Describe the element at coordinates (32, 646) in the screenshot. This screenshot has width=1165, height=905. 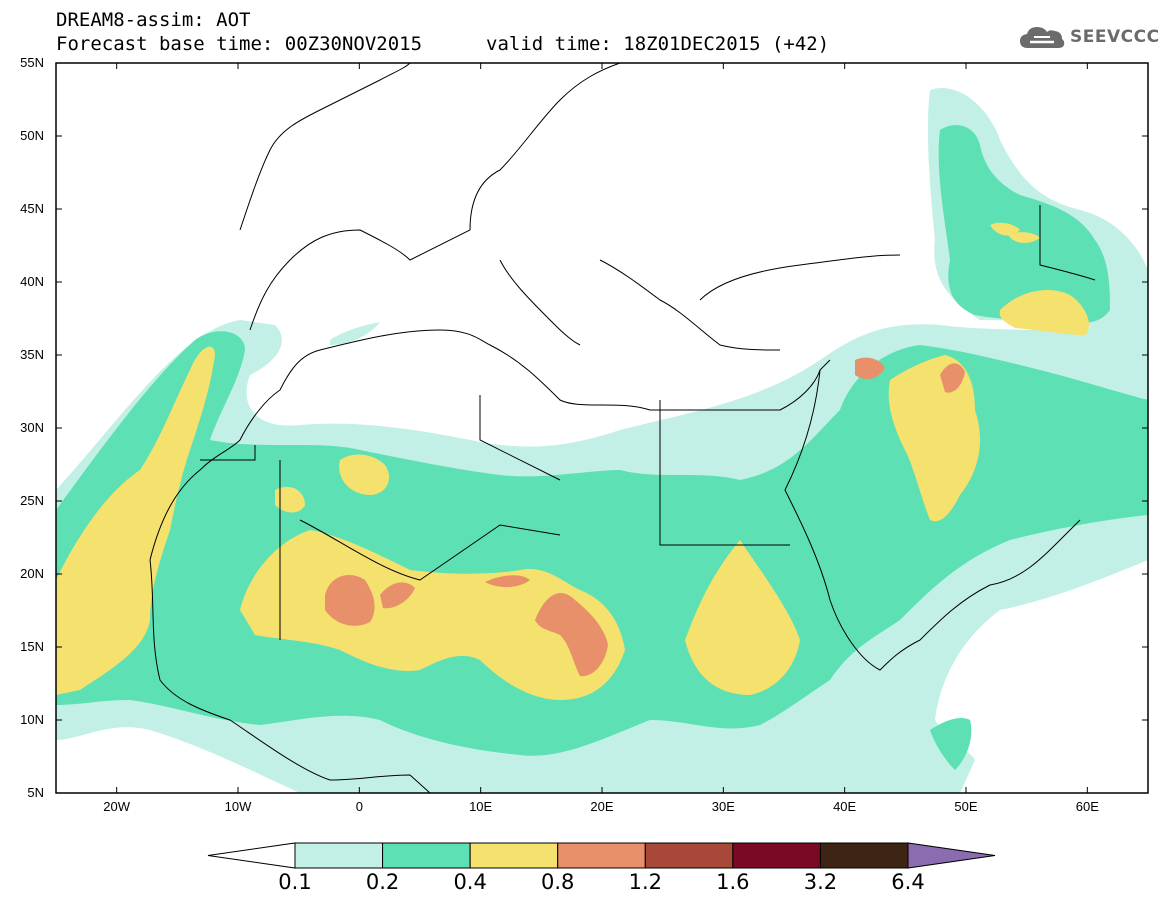
I see `lat-tick-label: 15N` at that location.